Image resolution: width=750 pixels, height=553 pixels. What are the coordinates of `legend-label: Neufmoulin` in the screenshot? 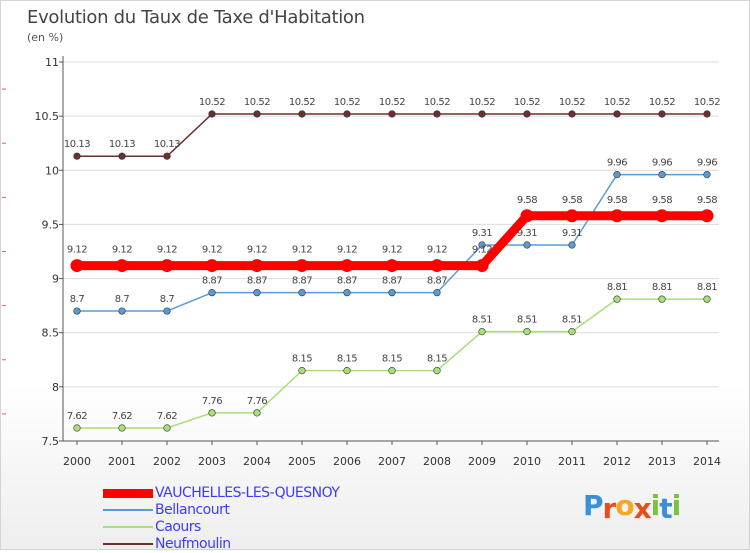 It's located at (193, 544).